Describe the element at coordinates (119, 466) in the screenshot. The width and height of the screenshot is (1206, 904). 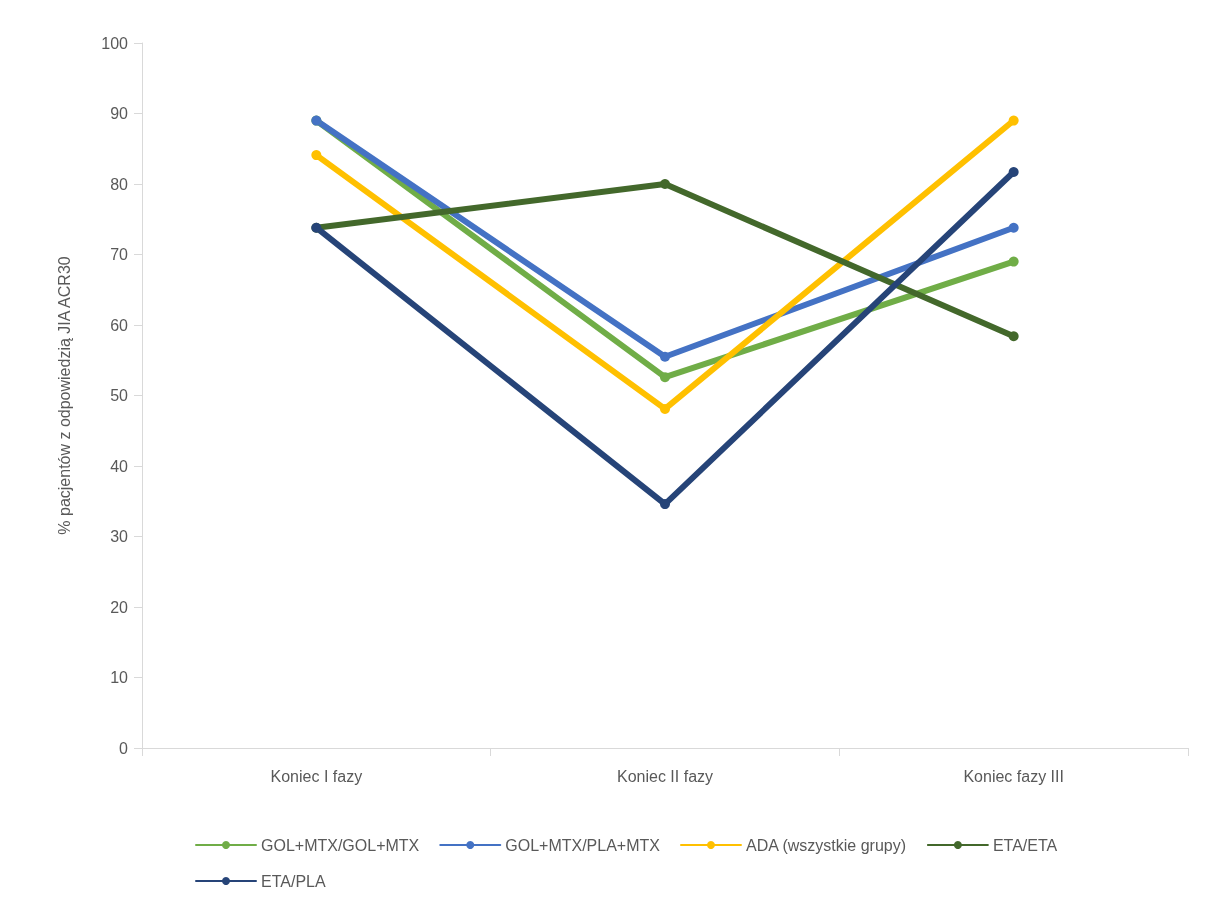
I see `y-tick-label: 40` at that location.